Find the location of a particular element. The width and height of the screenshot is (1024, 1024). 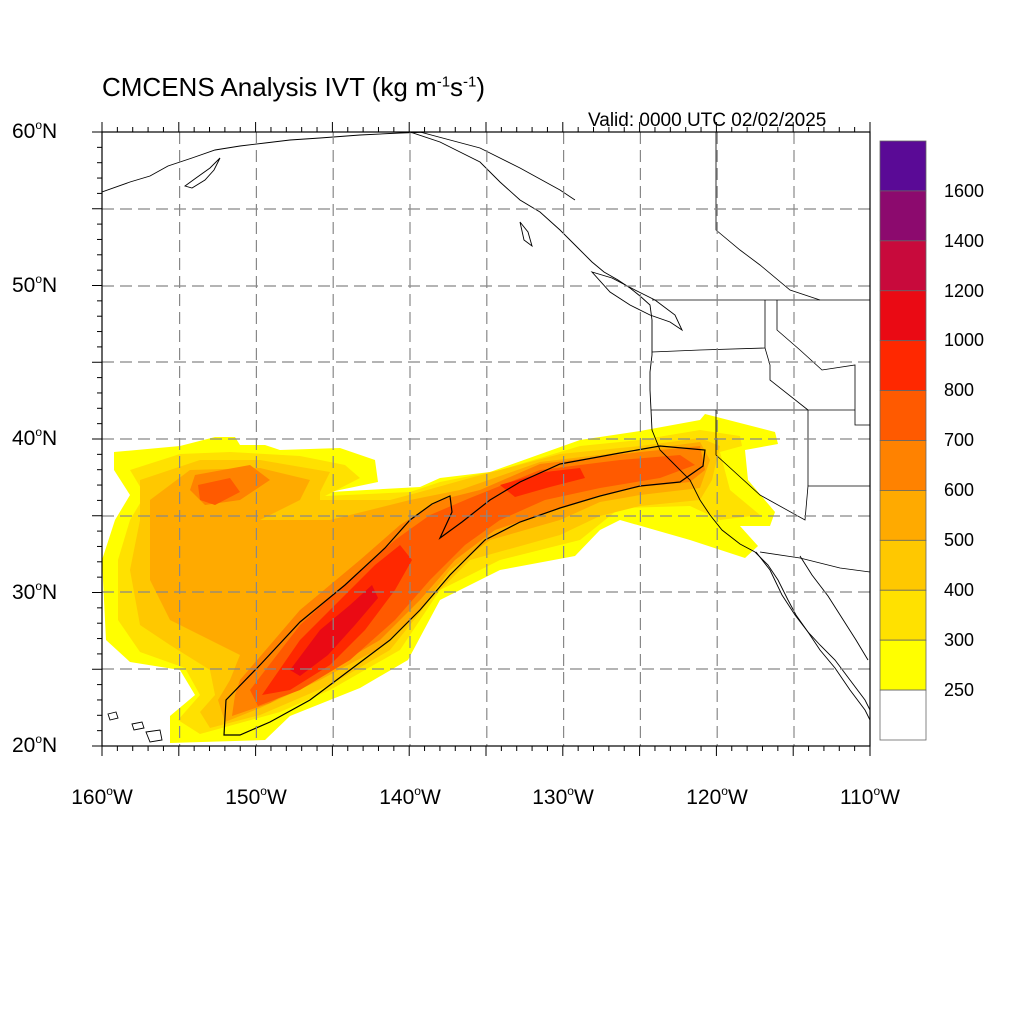

canada-yukon-border is located at coordinates (768, 216).